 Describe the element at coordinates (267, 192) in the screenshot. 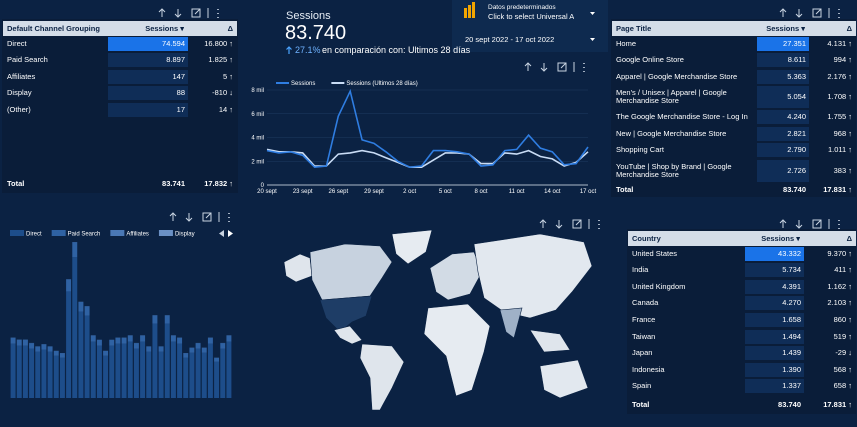

I see `x-tick-label: 20 sept` at that location.